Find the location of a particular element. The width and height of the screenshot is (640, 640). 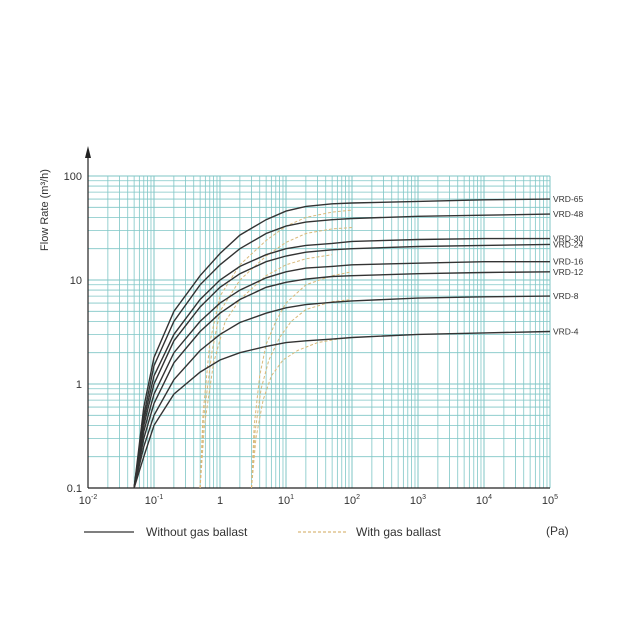

series-label: VRD-8 is located at coordinates (566, 296).